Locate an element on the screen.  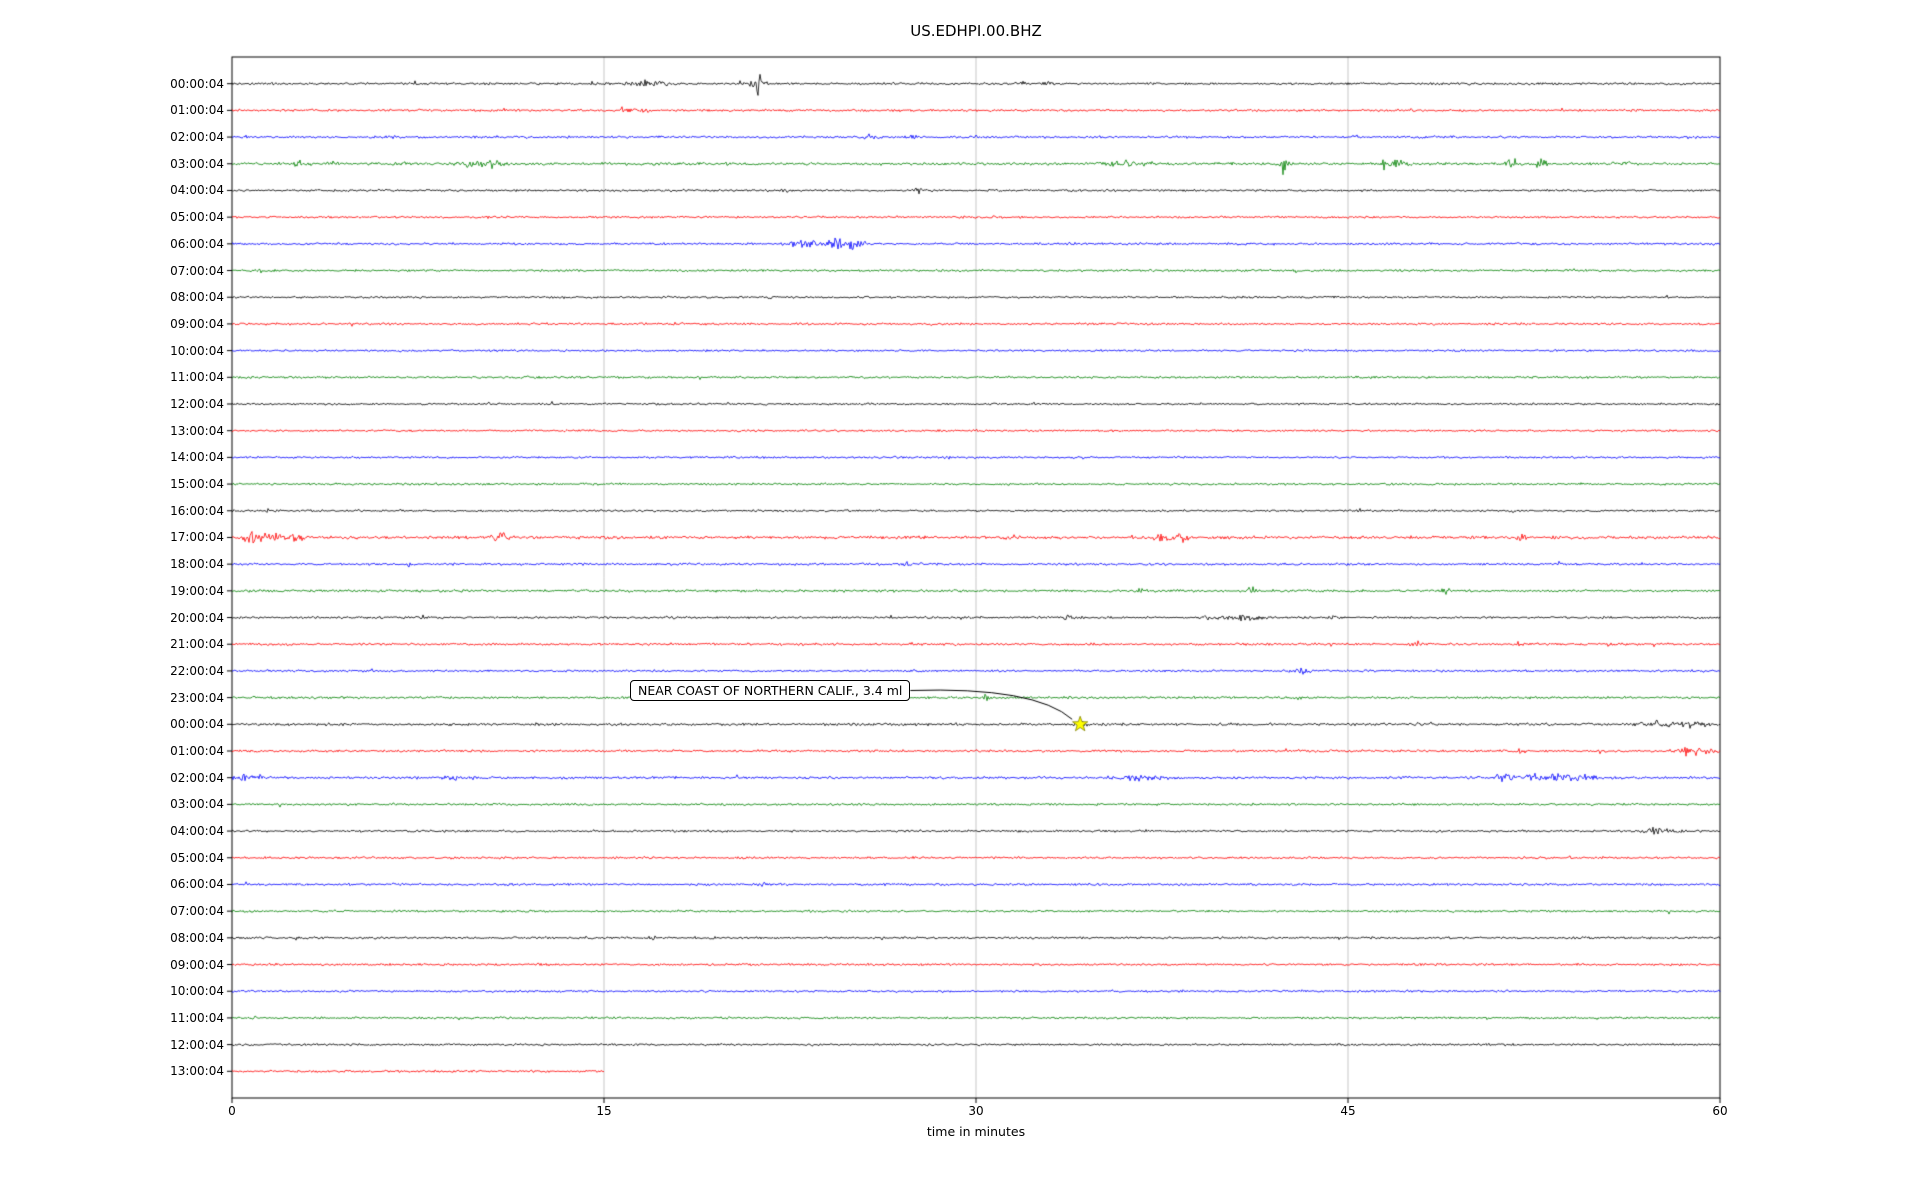
x-tick-label: 60 is located at coordinates (1720, 1111).